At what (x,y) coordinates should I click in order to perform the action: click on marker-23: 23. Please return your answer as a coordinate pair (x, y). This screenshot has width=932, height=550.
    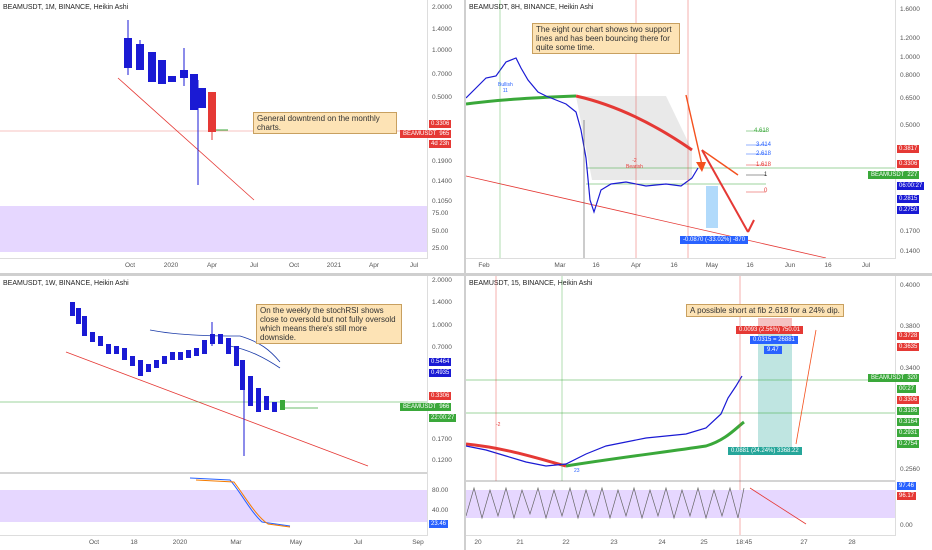
    Looking at the image, I should click on (577, 471).